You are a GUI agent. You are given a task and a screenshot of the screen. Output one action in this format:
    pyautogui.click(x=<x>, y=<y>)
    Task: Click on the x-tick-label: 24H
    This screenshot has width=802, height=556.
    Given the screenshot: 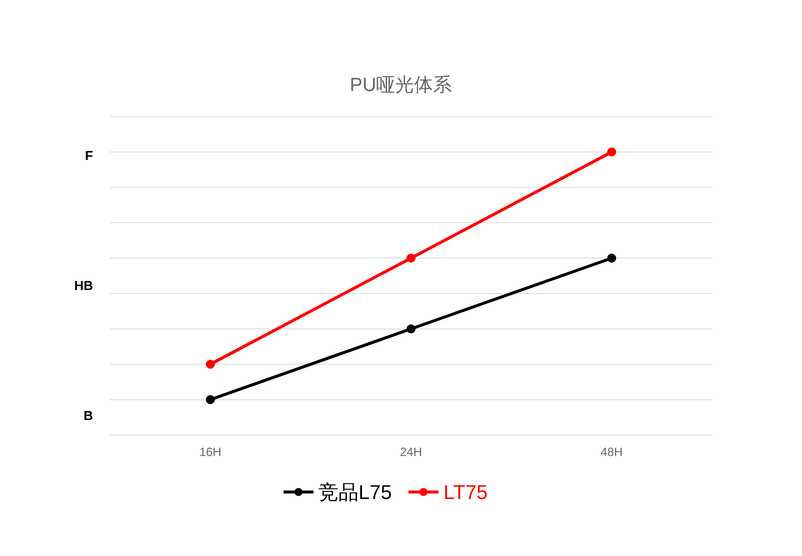 What is the action you would take?
    pyautogui.click(x=411, y=452)
    